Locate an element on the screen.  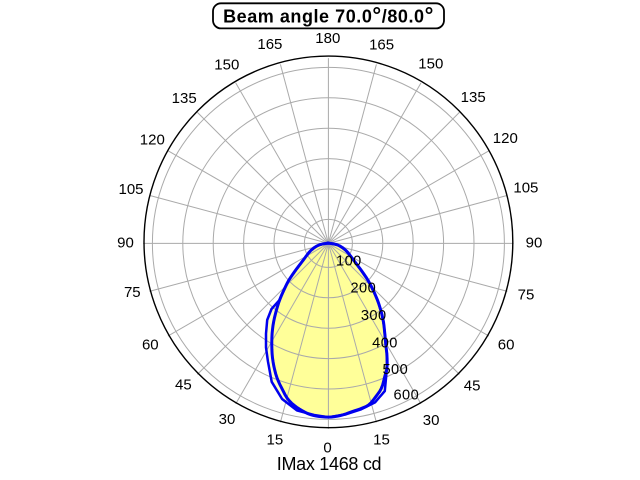
svg-text: 600 is located at coordinates (406, 396).